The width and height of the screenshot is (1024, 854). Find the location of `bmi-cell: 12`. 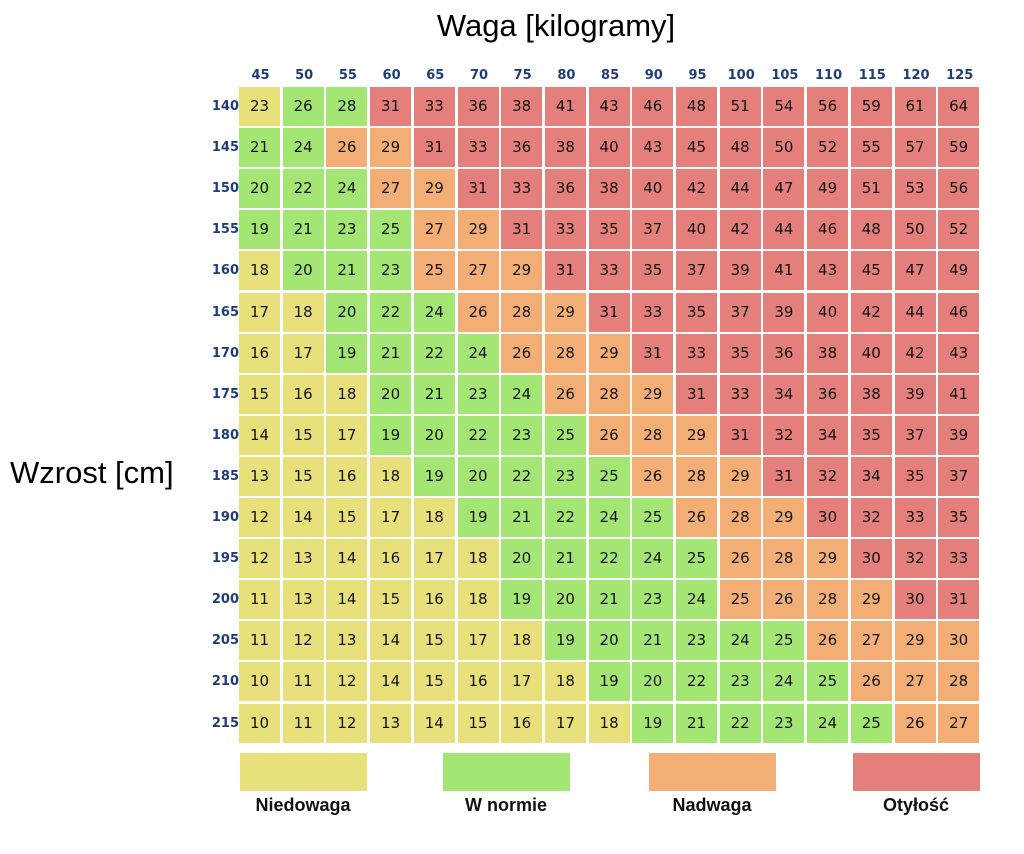

bmi-cell: 12 is located at coordinates (259, 517).